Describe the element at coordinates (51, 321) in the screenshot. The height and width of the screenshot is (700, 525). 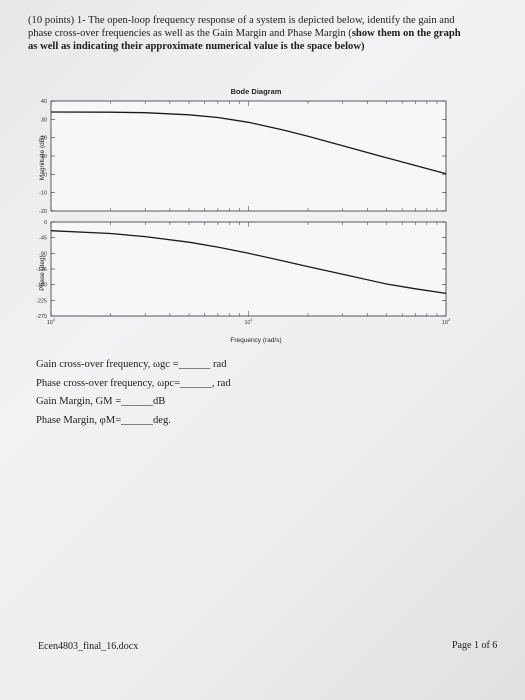
I see `x-tick-label: 10⁰` at that location.